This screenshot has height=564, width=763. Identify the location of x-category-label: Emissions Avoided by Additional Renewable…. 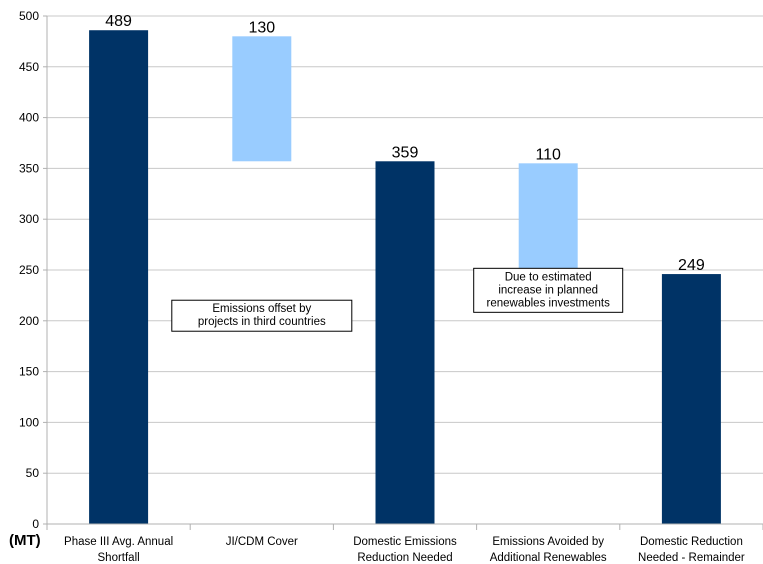
(548, 550).